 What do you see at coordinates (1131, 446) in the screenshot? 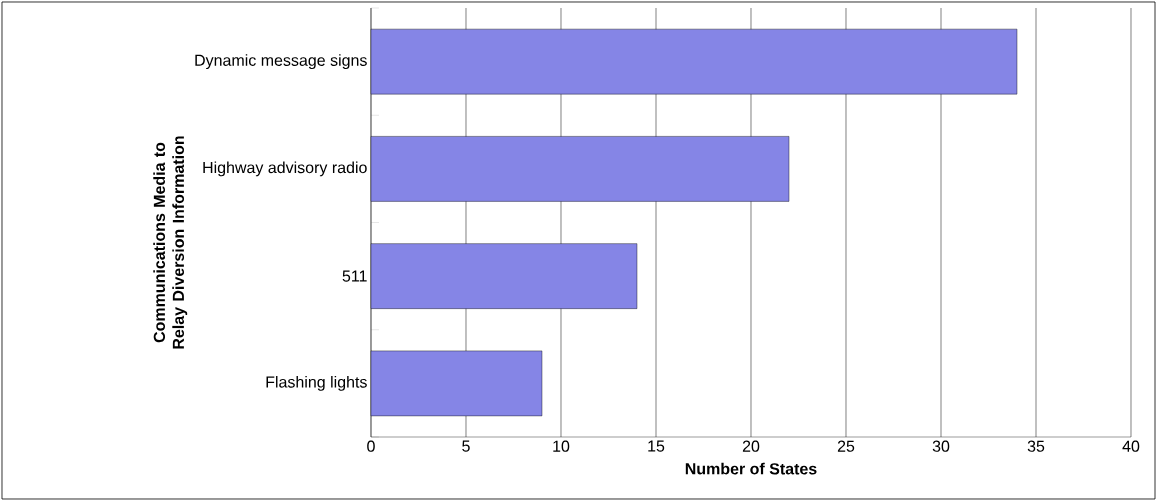
I see `x-tick-label: 40` at bounding box center [1131, 446].